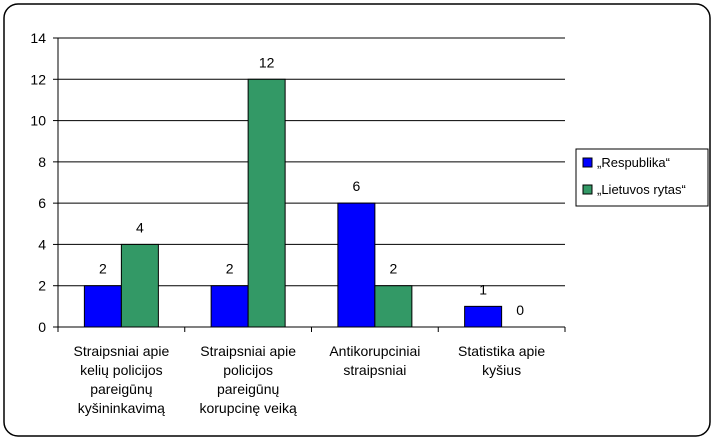  What do you see at coordinates (140, 227) in the screenshot?
I see `data-label: 4` at bounding box center [140, 227].